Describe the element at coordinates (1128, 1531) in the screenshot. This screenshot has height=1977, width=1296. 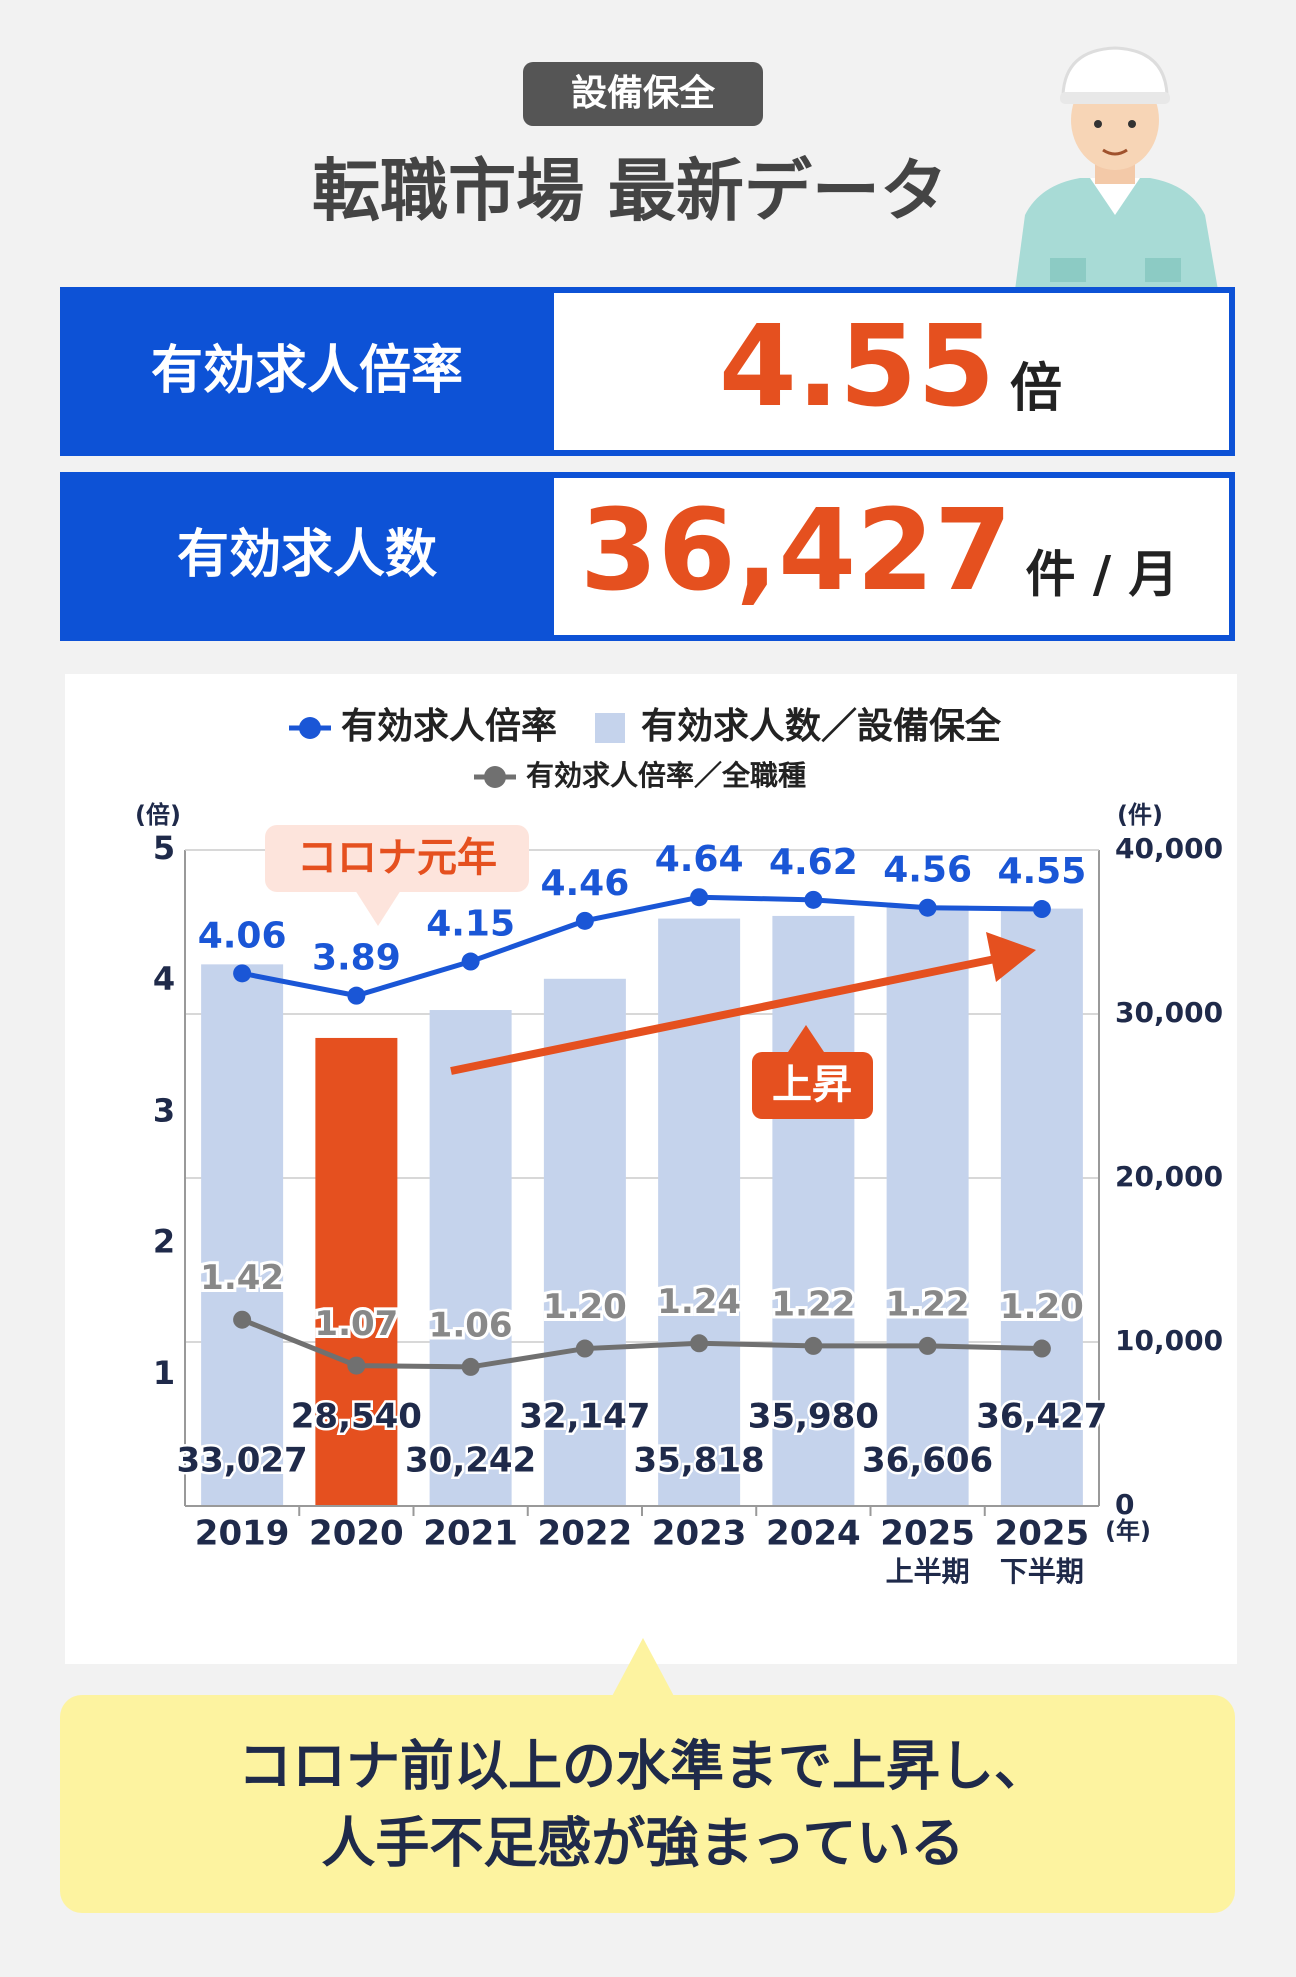
I see `x-axis-label: (年)` at that location.